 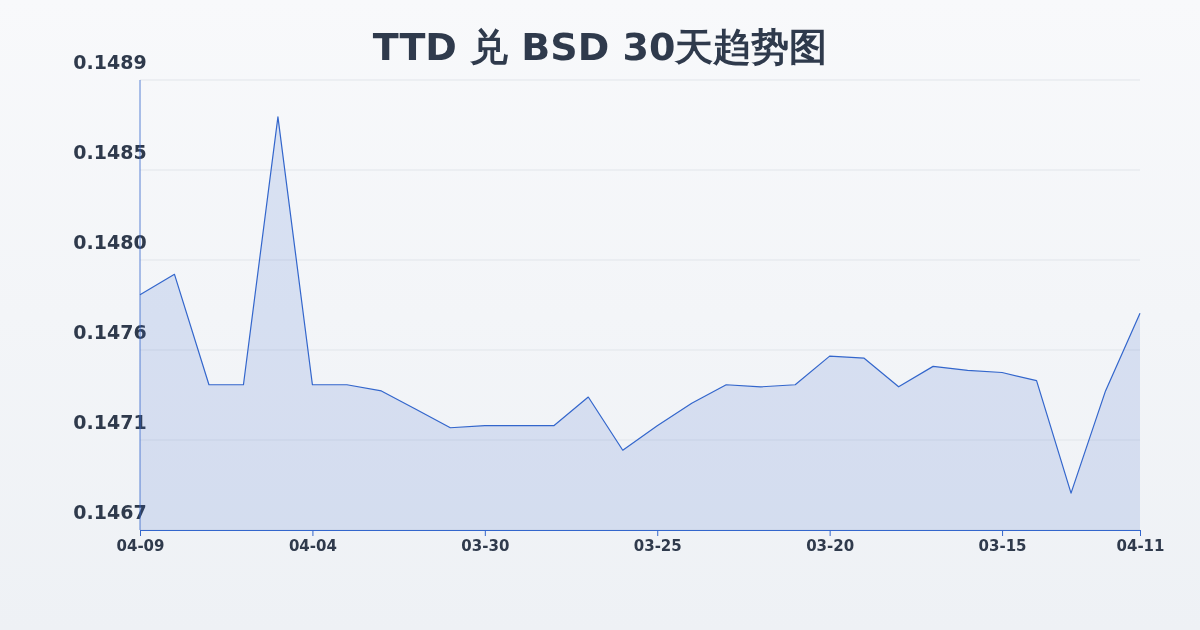 I want to click on x-tick-label: 03-20, so click(x=830, y=546).